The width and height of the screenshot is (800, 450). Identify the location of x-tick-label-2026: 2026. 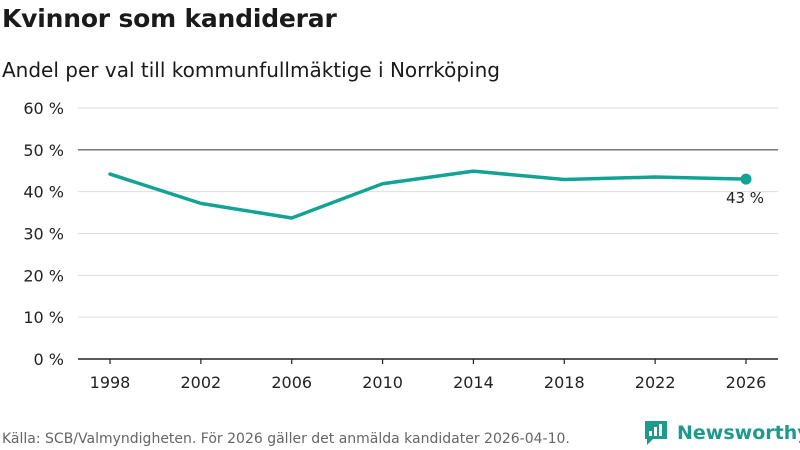
(746, 382).